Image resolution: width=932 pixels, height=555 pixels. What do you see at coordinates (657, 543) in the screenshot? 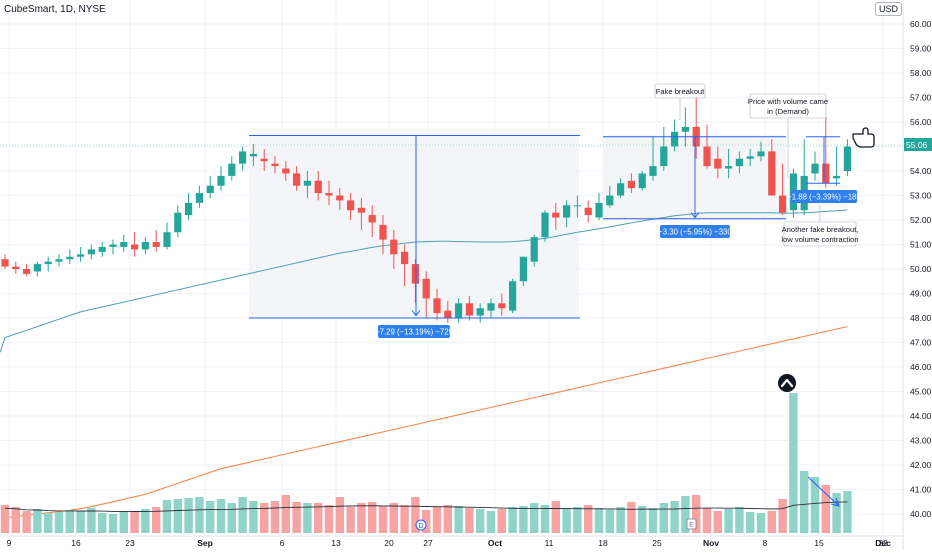
I see `time-tick-label: 25` at bounding box center [657, 543].